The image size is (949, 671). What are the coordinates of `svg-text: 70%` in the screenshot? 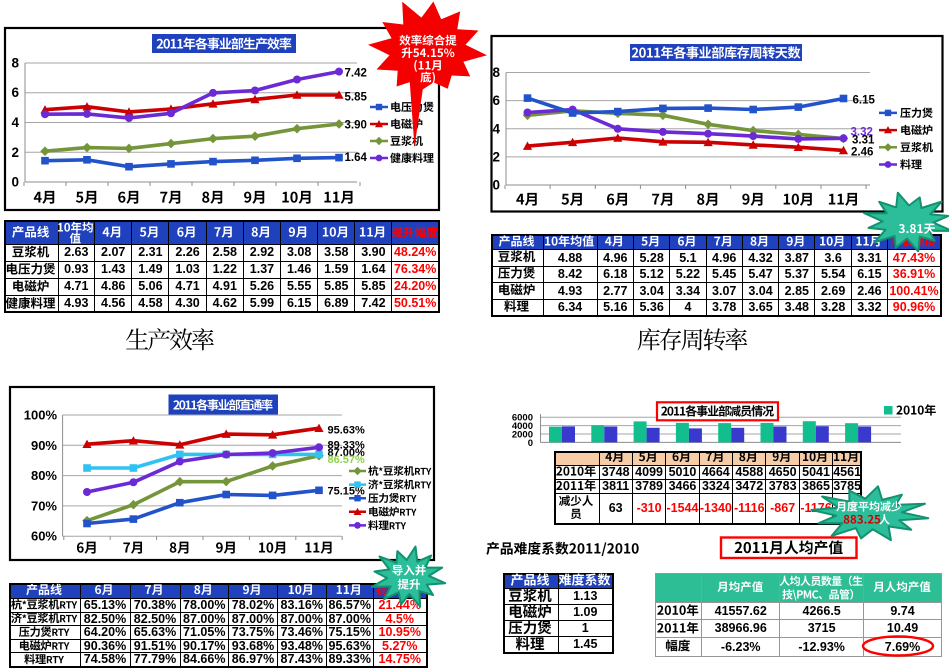 It's located at (44, 505).